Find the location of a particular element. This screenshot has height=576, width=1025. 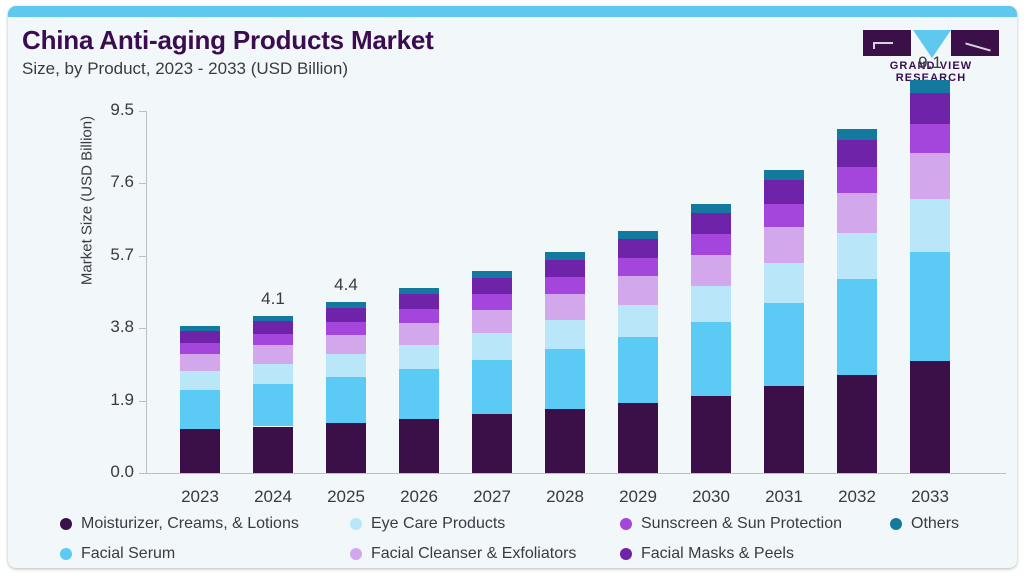

legend-item: Others is located at coordinates (924, 524).